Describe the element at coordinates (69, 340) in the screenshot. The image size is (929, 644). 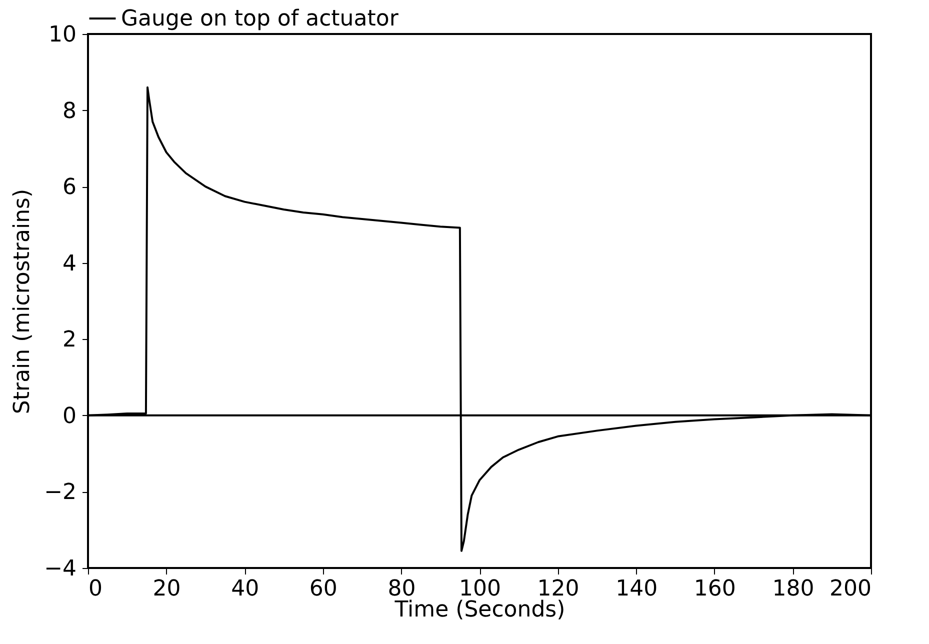
I see `y-tick-label: 2` at that location.